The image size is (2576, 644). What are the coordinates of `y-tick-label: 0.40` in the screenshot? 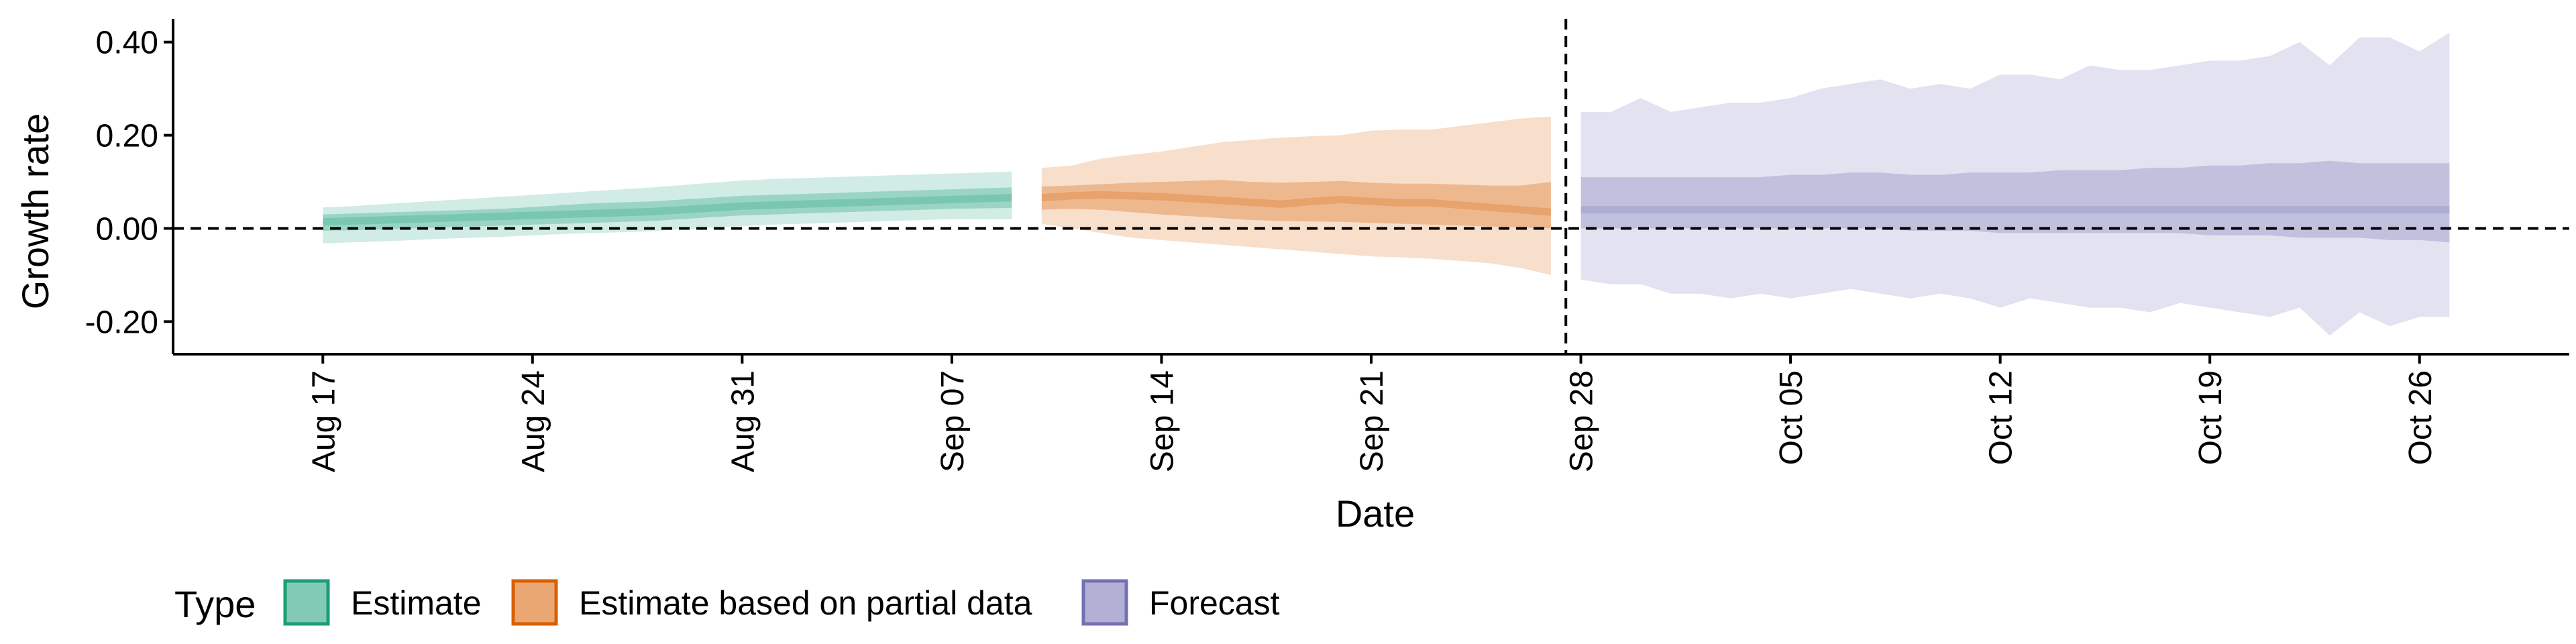 It's located at (127, 43).